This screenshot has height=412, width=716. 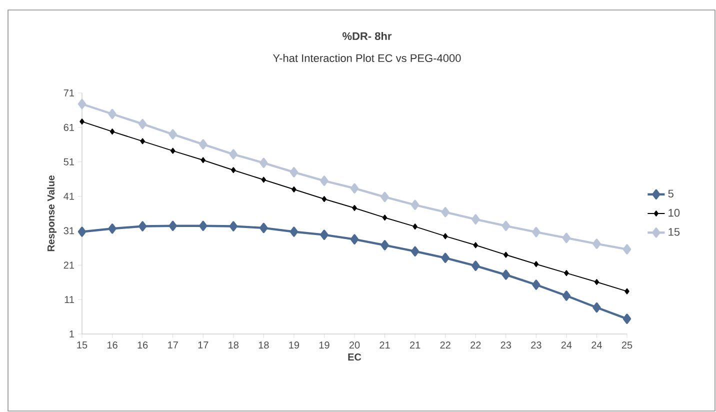 I want to click on y-tick-label: 11, so click(x=69, y=299).